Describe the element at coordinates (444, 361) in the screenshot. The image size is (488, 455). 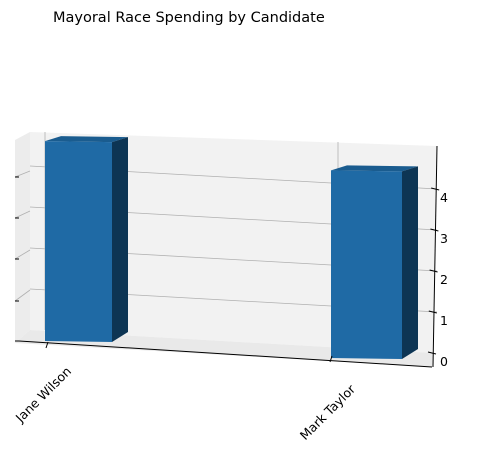
I see `y-tick-label: 0` at that location.